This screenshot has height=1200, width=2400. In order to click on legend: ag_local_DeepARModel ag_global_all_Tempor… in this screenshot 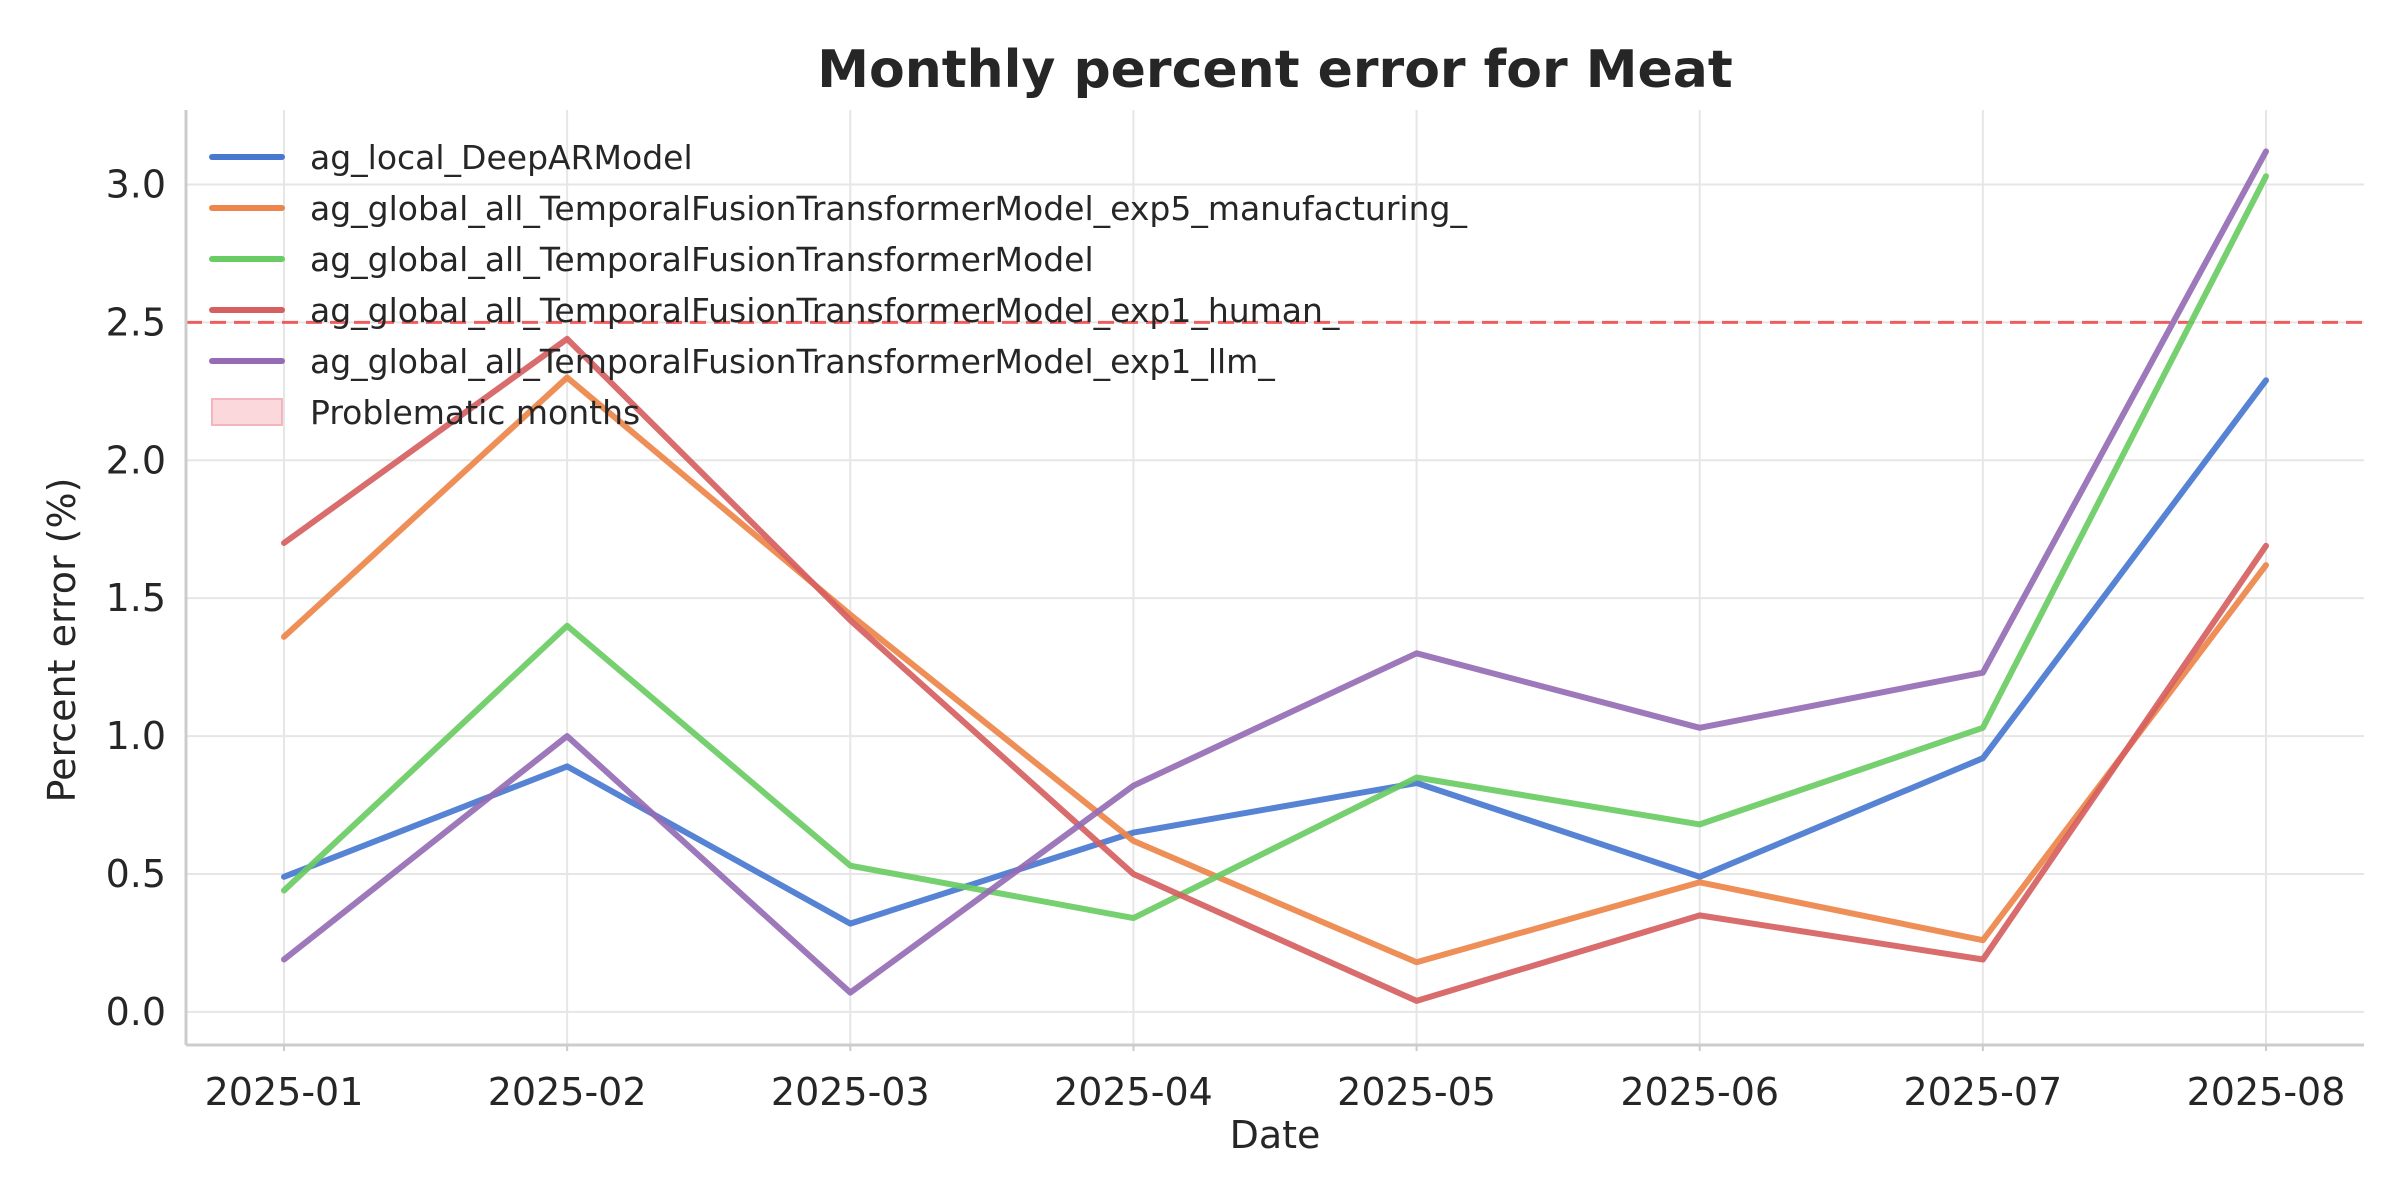, I will do `click(838, 285)`.